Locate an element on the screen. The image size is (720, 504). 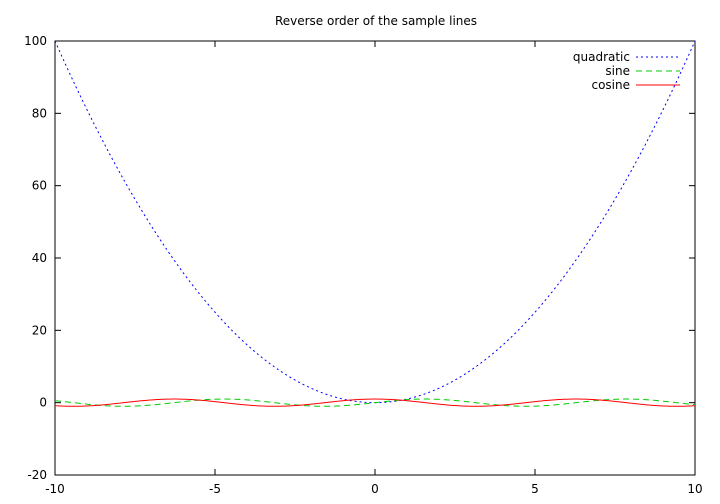
y-tick-label: 100 is located at coordinates (35, 41).